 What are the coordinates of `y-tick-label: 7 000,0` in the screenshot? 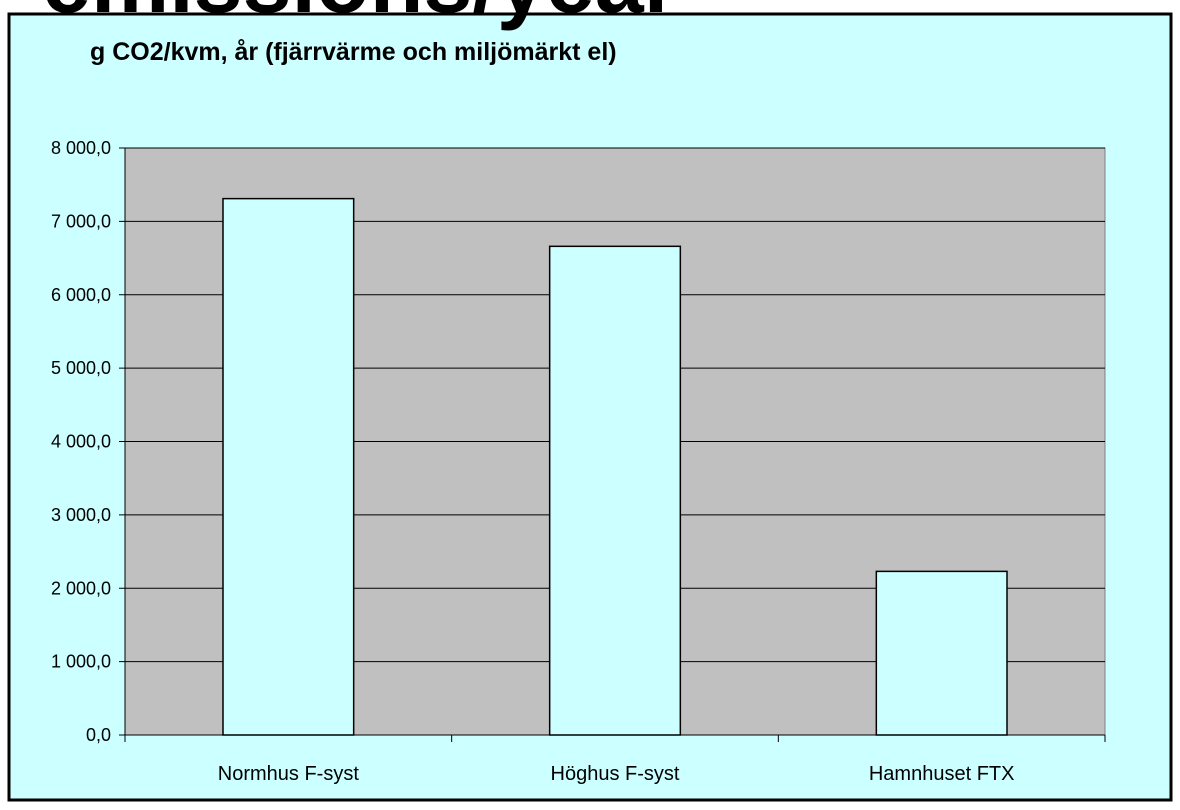 It's located at (81, 221).